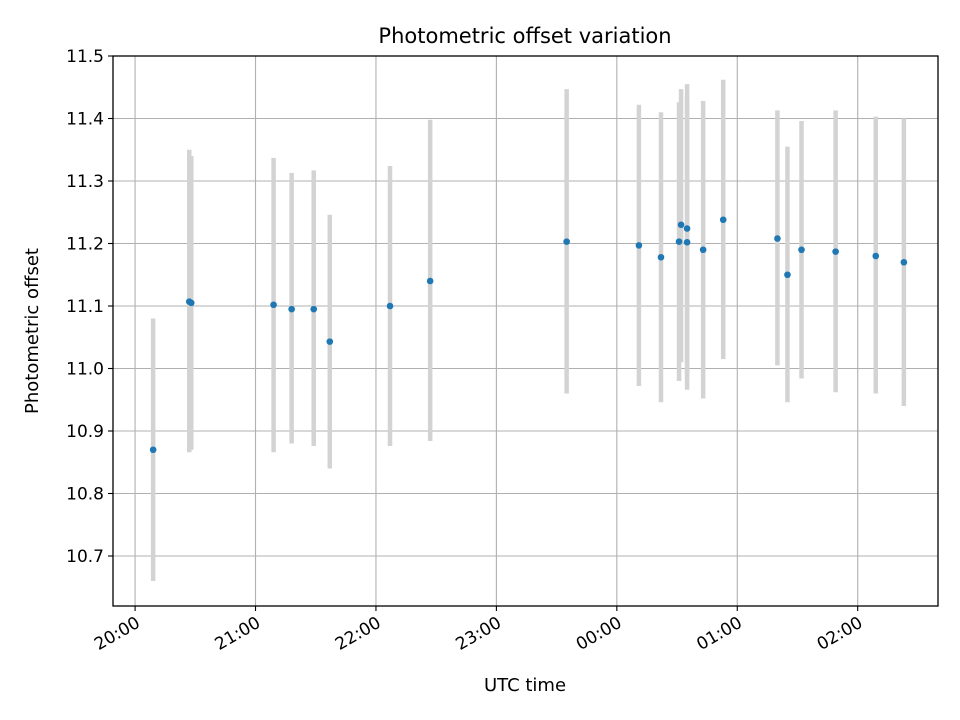  I want to click on x-tick-label: 20:00, so click(117, 634).